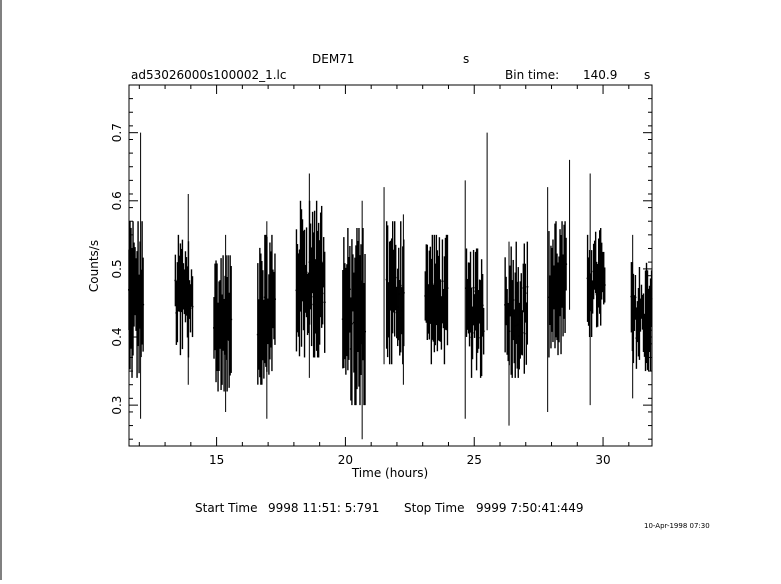 This screenshot has width=781, height=584. I want to click on y-tick-label: 0.4, so click(117, 336).